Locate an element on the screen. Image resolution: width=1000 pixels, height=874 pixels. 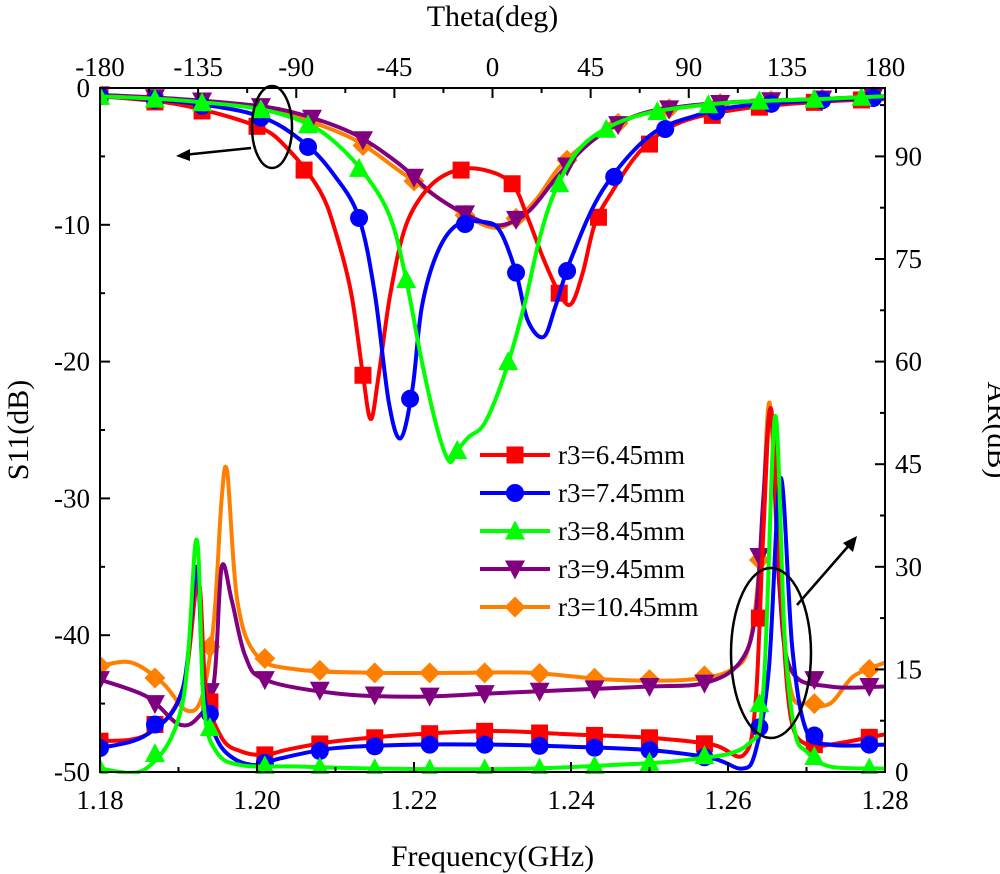
legend-item: r3=9.45mm is located at coordinates (582, 569).